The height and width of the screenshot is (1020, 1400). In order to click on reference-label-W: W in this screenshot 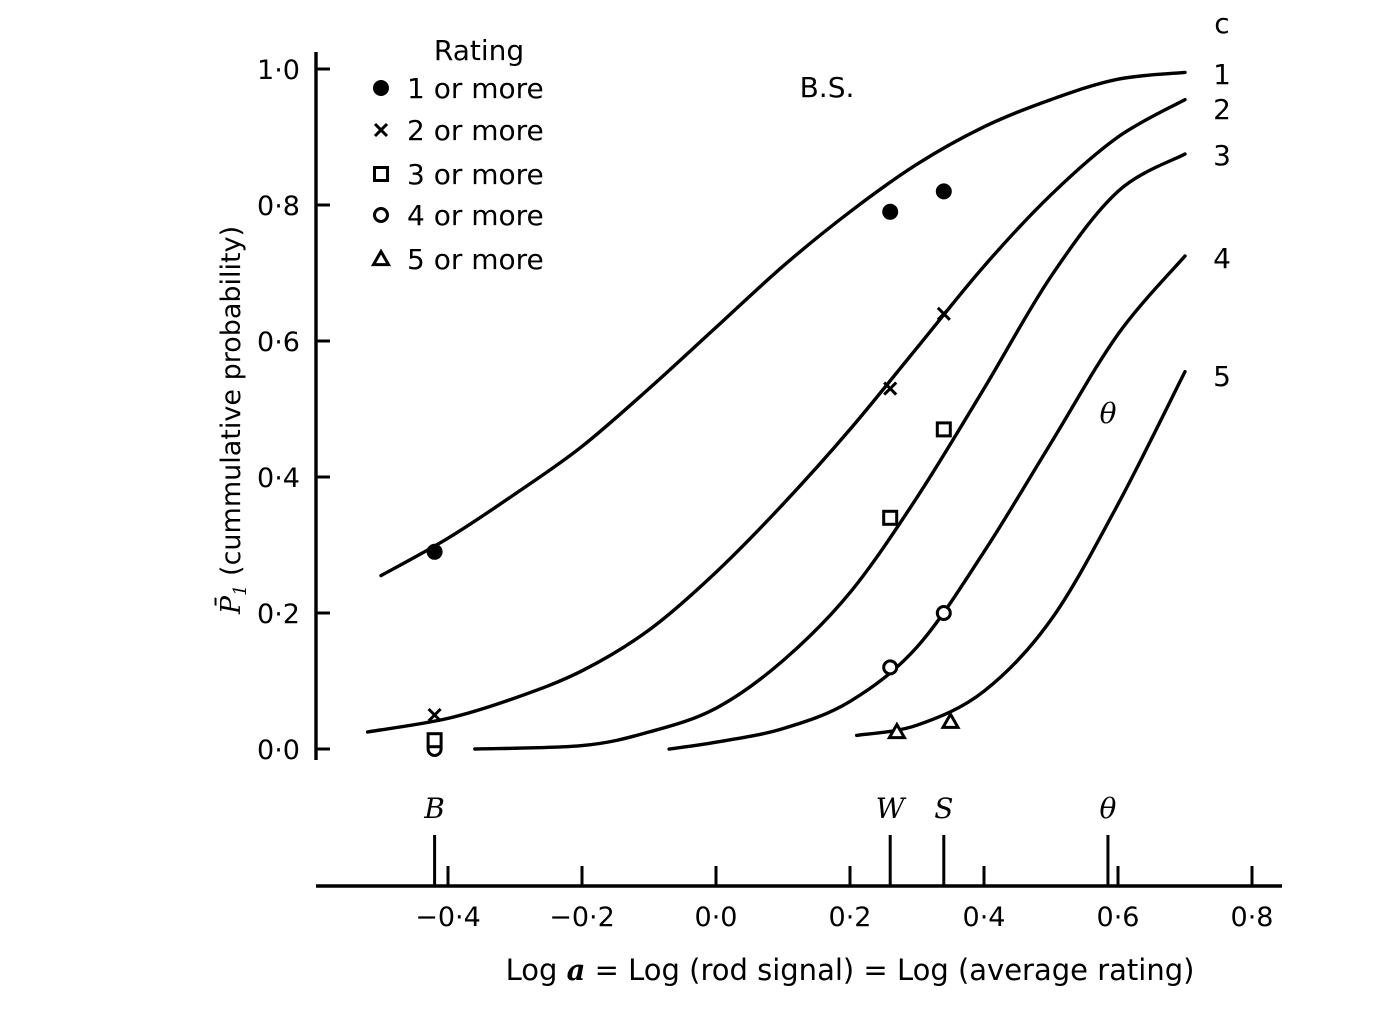, I will do `click(891, 808)`.